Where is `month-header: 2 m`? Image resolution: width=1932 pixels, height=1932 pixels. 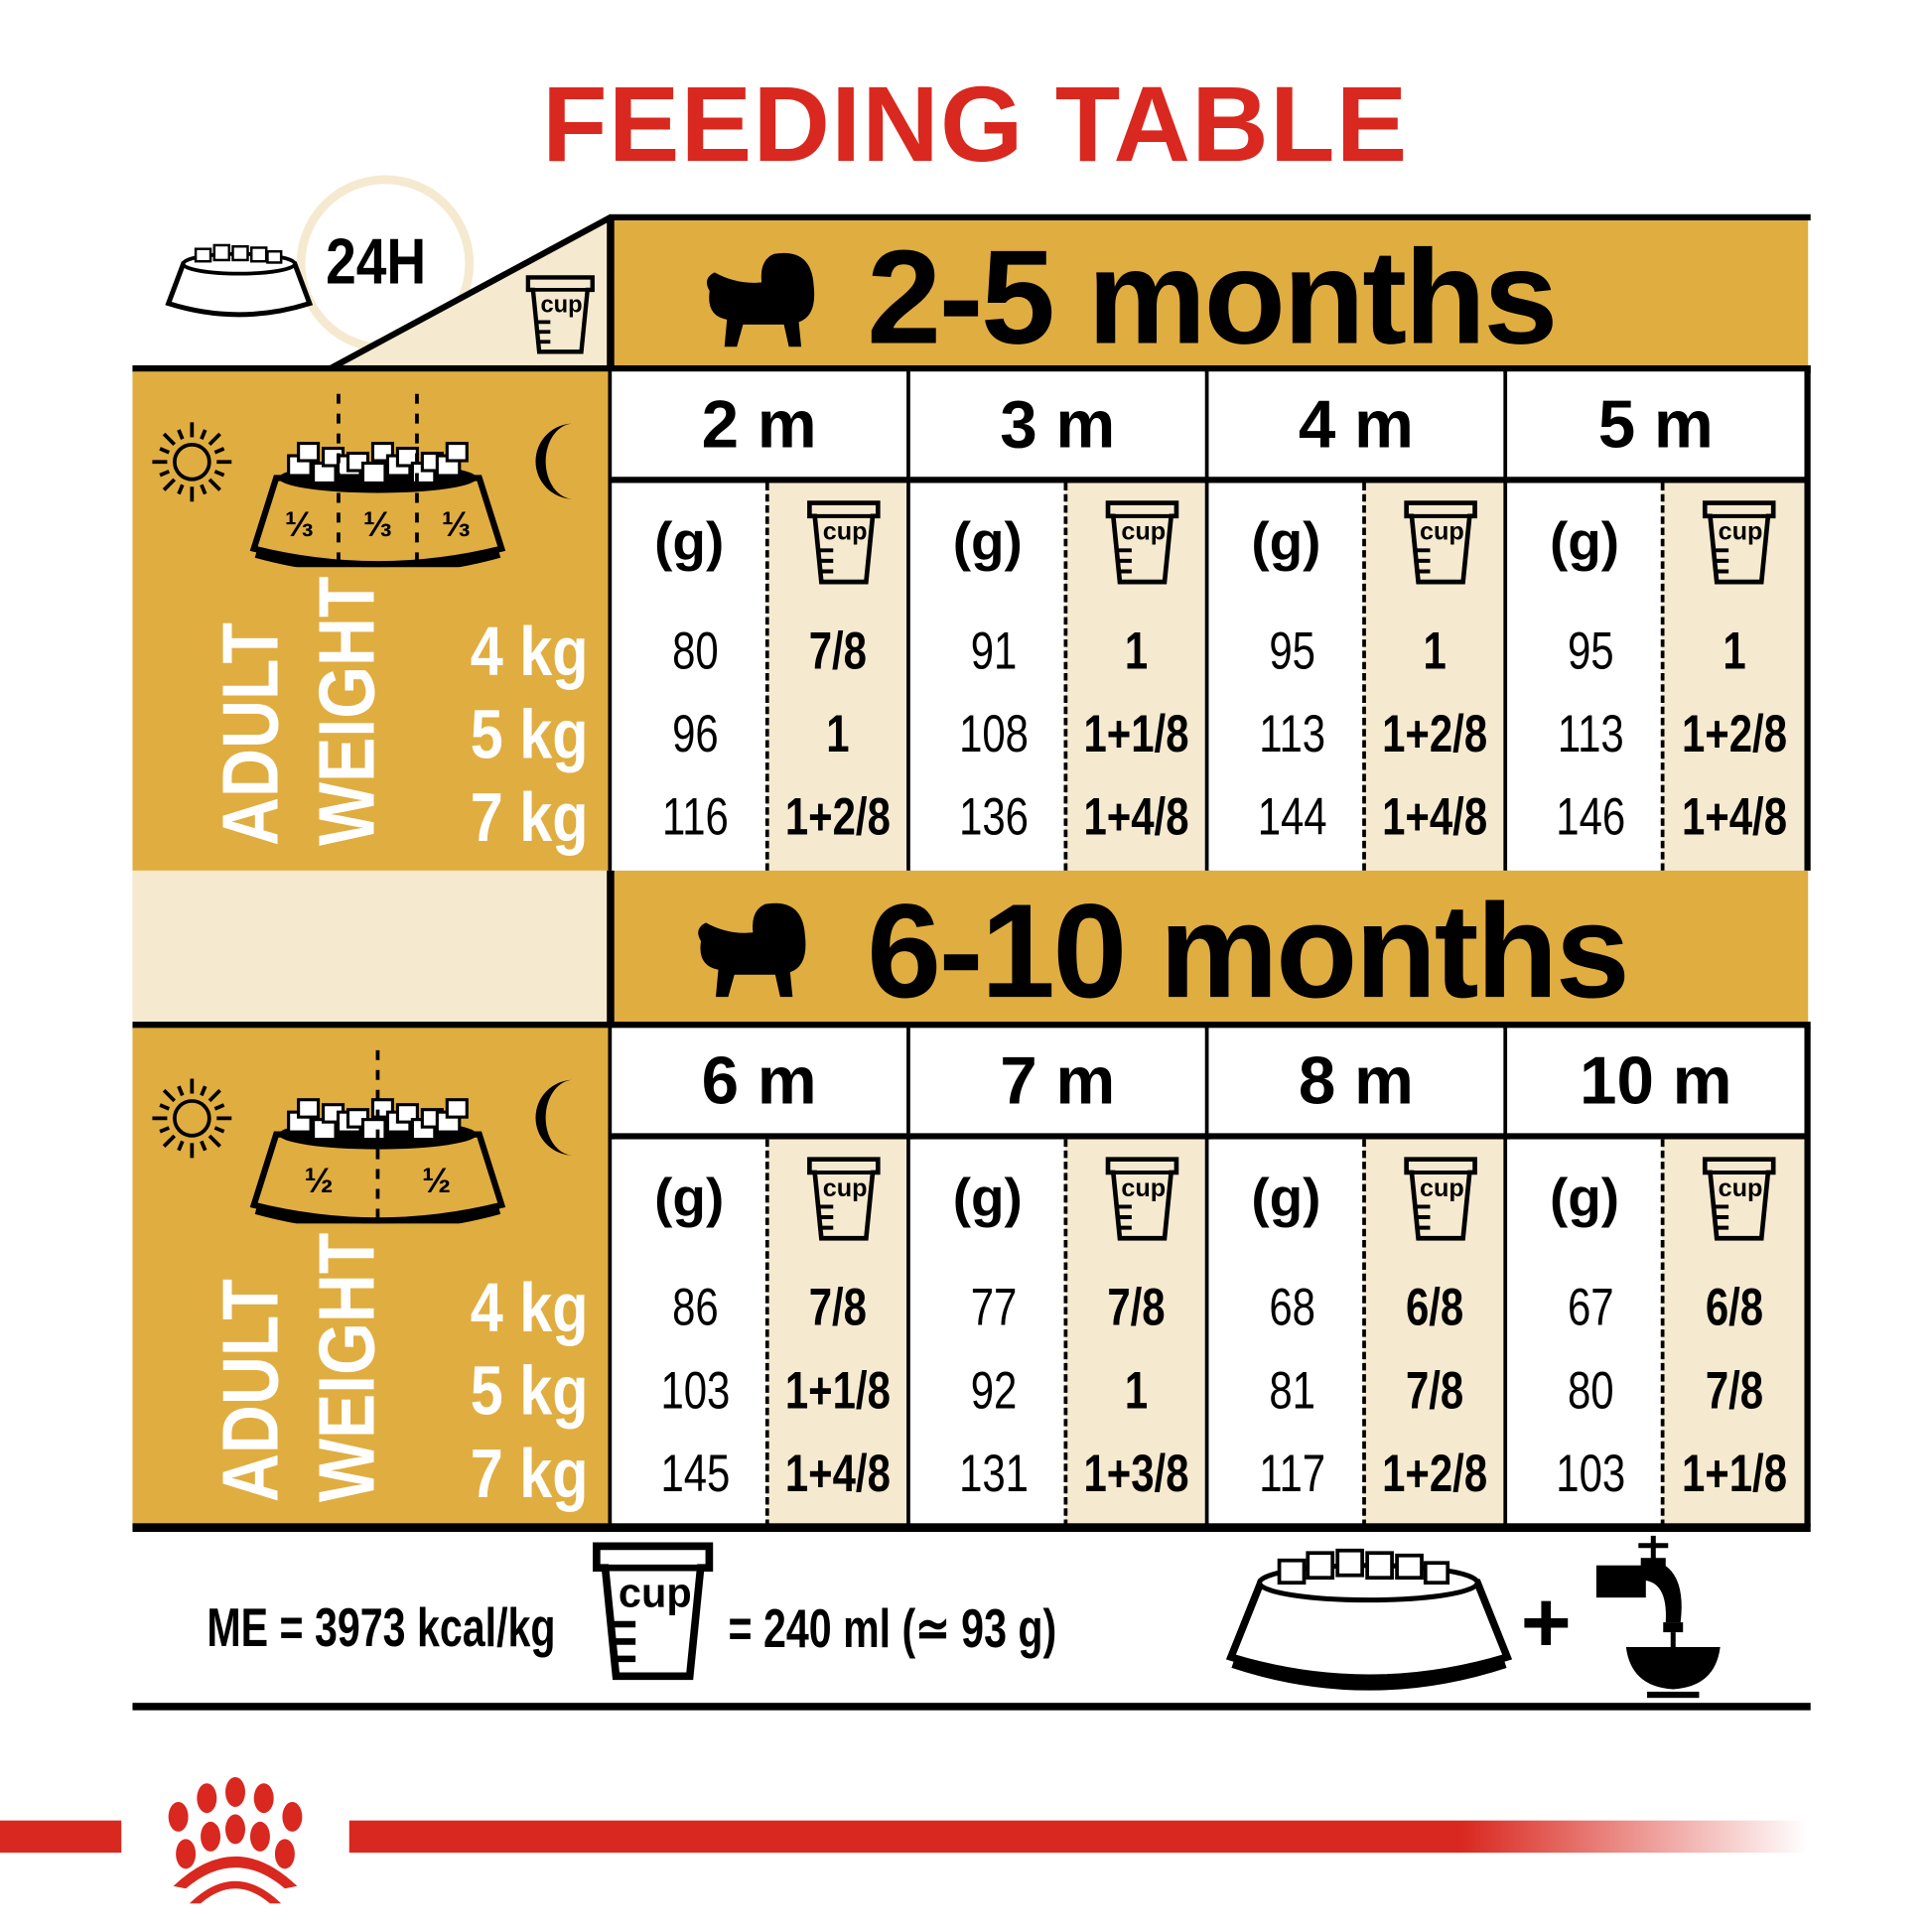
month-header: 2 m is located at coordinates (760, 425).